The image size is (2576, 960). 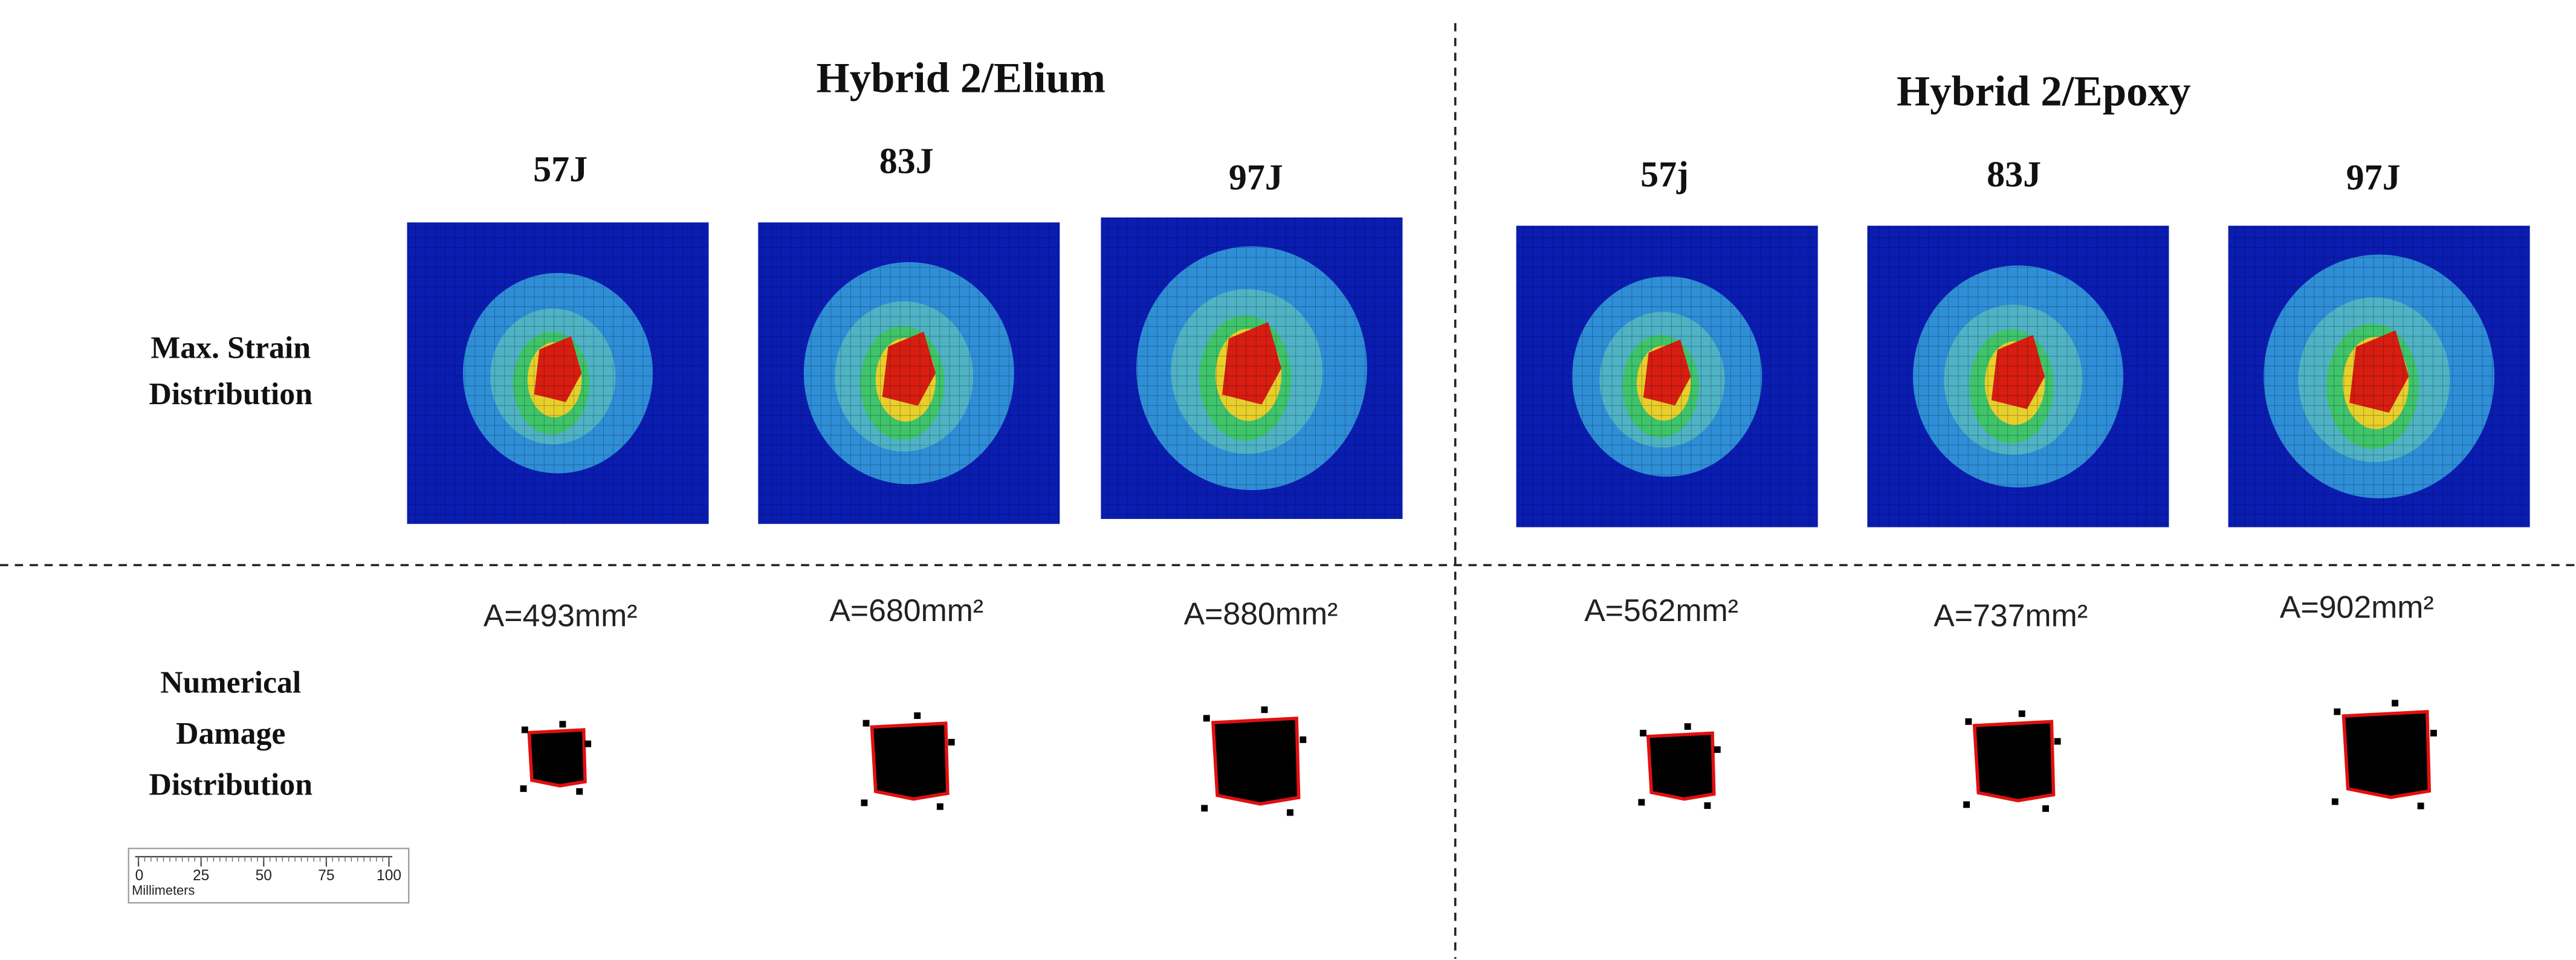 I want to click on row-label: Numerical, so click(x=230, y=682).